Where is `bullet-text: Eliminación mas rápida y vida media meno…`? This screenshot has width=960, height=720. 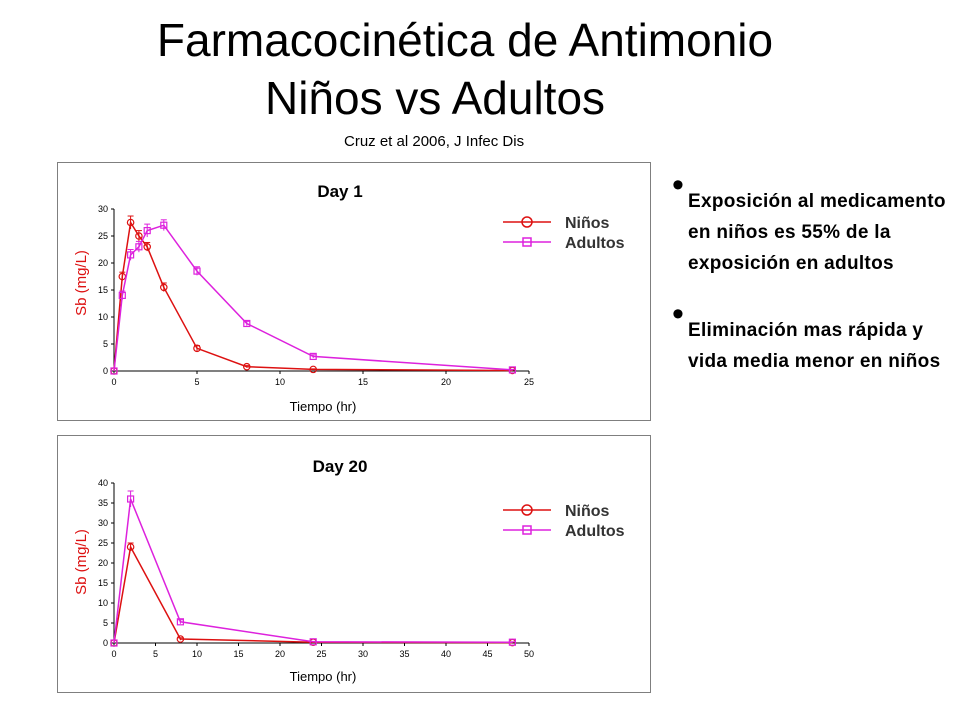 bullet-text: Eliminación mas rápida y vida media meno… is located at coordinates (814, 346).